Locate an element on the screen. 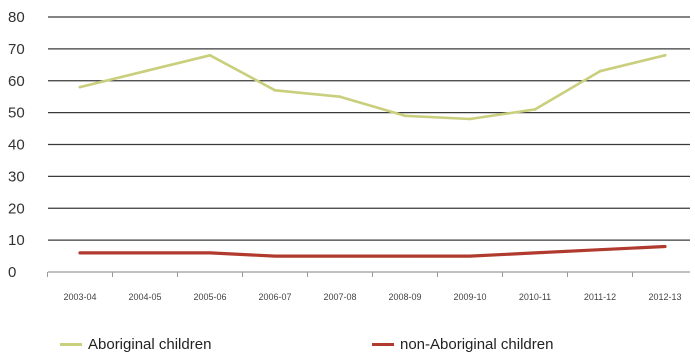  y-axis-ticks: 0 10 20 30 40 50 60 70 80 is located at coordinates (16, 145).